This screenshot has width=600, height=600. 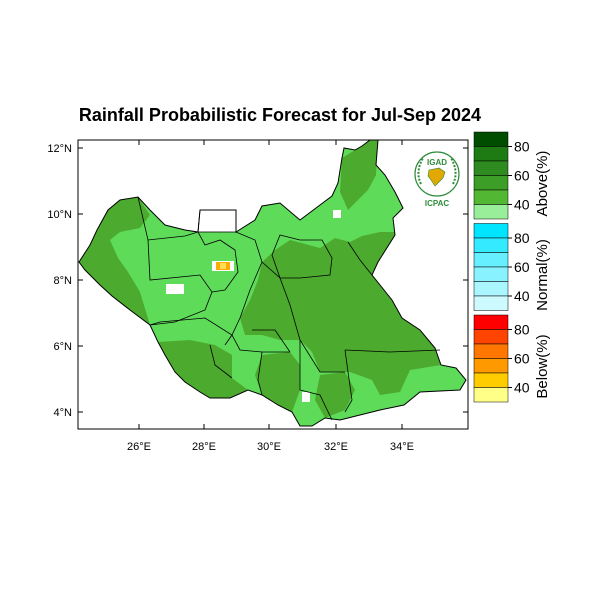 What do you see at coordinates (217, 221) in the screenshot?
I see `abyei-area` at bounding box center [217, 221].